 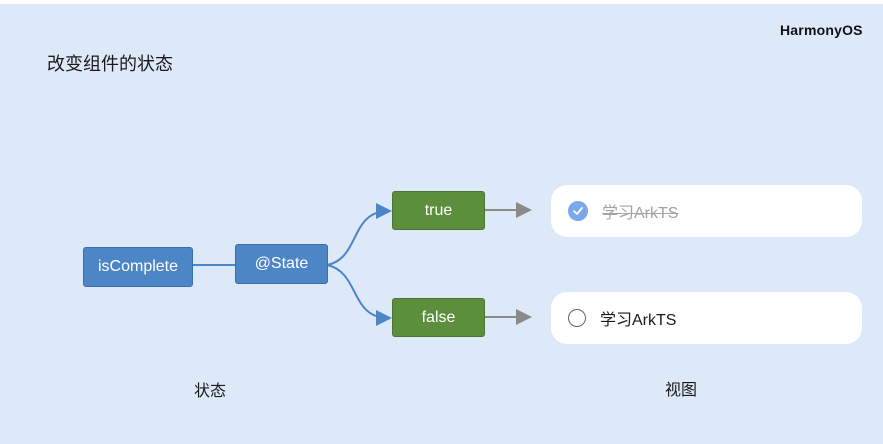 What do you see at coordinates (577, 318) in the screenshot?
I see `empty-circle-icon` at bounding box center [577, 318].